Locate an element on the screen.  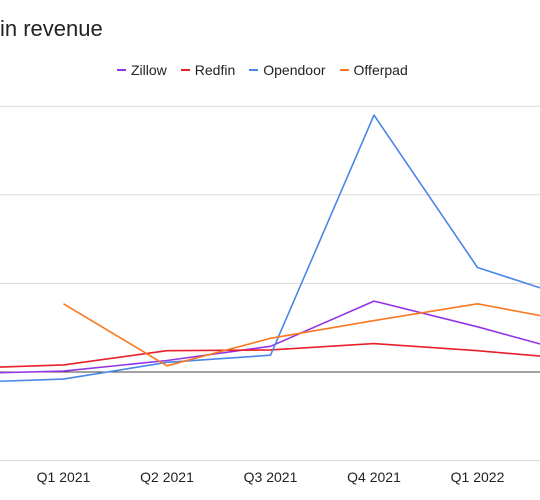
x-tick-label: Q3 2021 is located at coordinates (271, 477).